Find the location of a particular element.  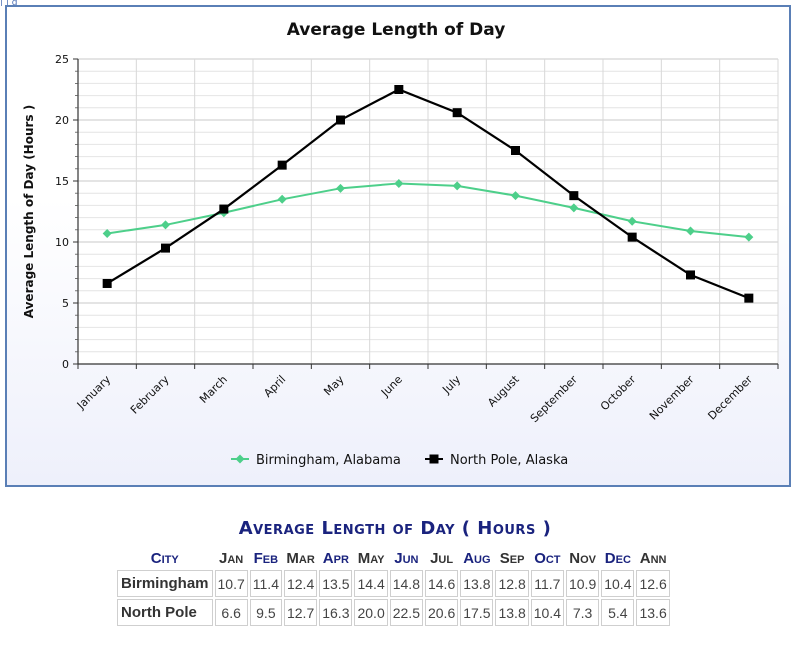

x-tick-label: June is located at coordinates (391, 386).